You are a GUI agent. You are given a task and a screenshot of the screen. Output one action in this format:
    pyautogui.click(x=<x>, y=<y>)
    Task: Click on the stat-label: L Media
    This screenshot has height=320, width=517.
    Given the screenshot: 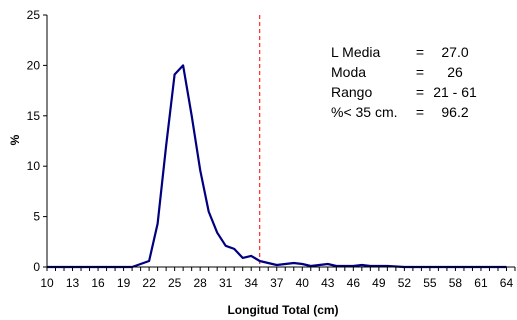 What is the action you would take?
    pyautogui.click(x=356, y=52)
    